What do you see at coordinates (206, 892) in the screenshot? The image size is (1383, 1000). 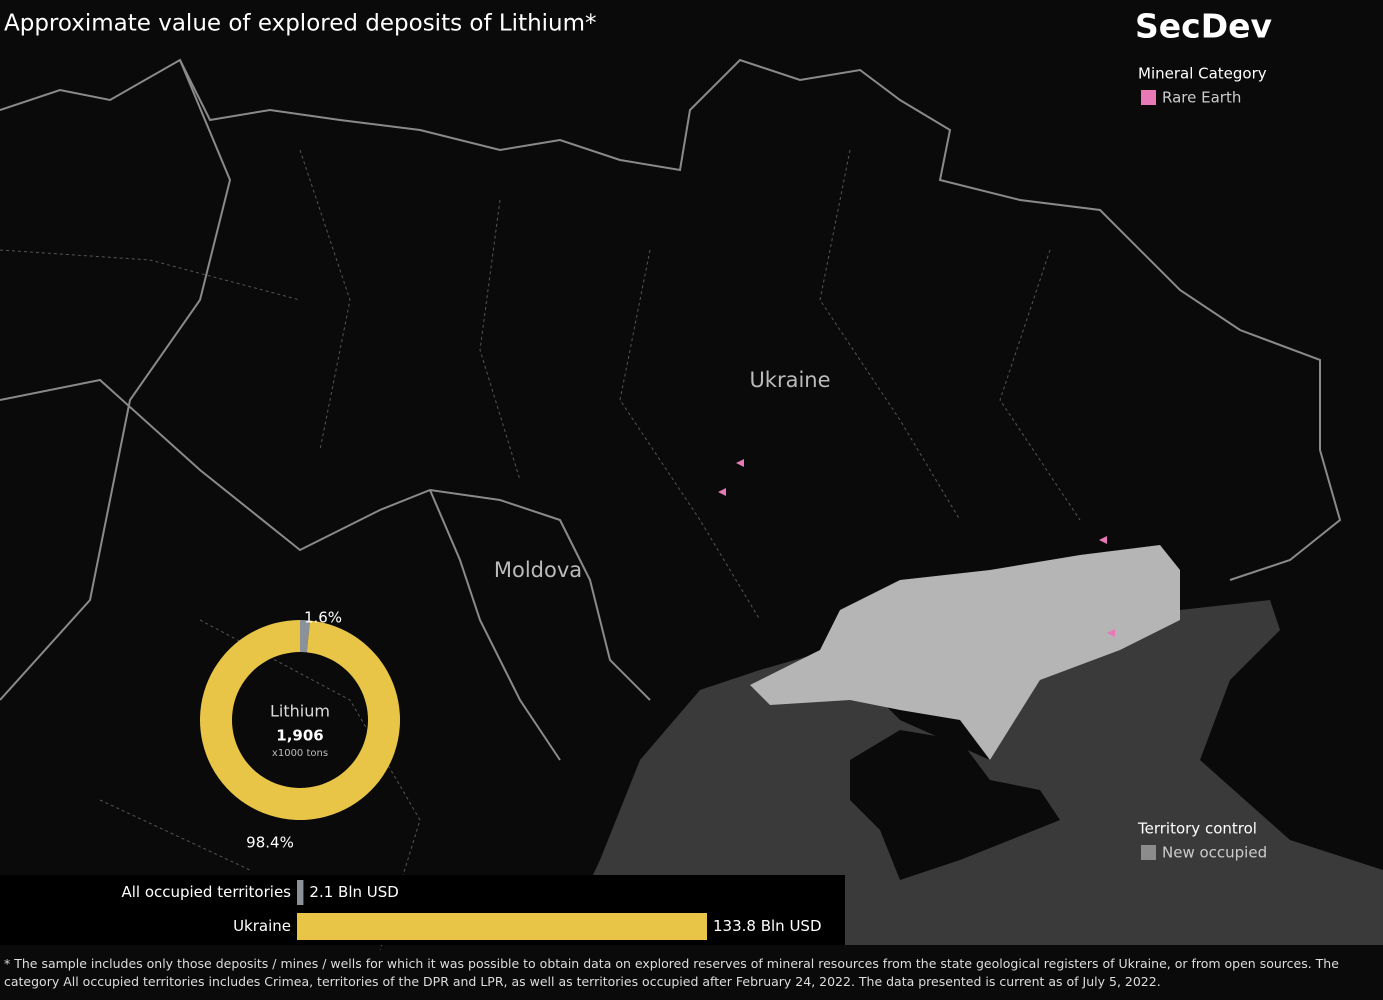 I see `bar-category: All occupied territories` at bounding box center [206, 892].